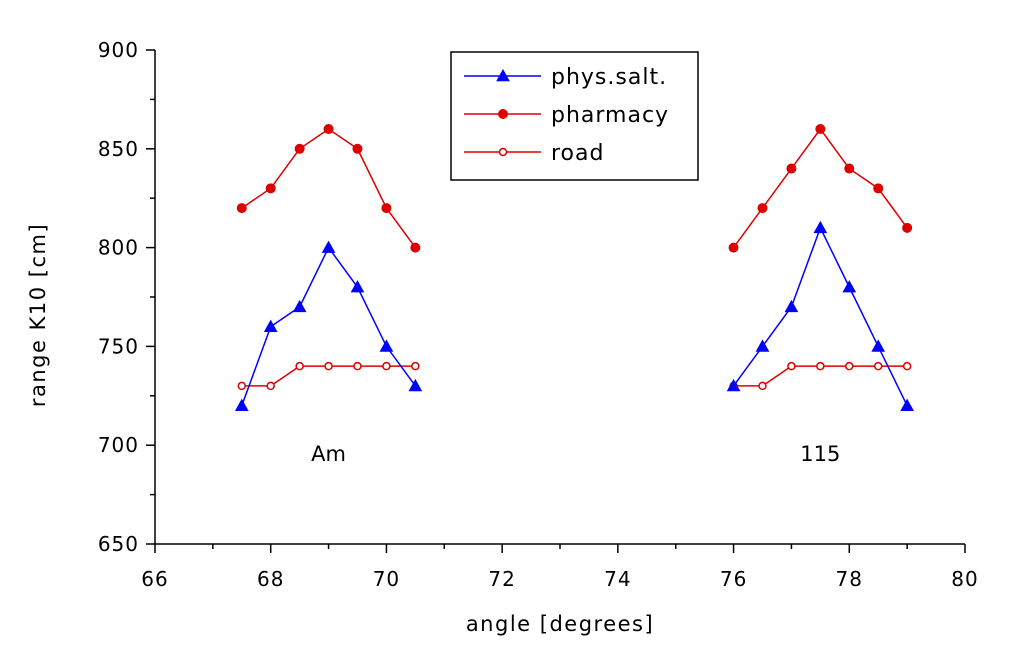  Describe the element at coordinates (118, 544) in the screenshot. I see `y-tick-label: 650` at that location.